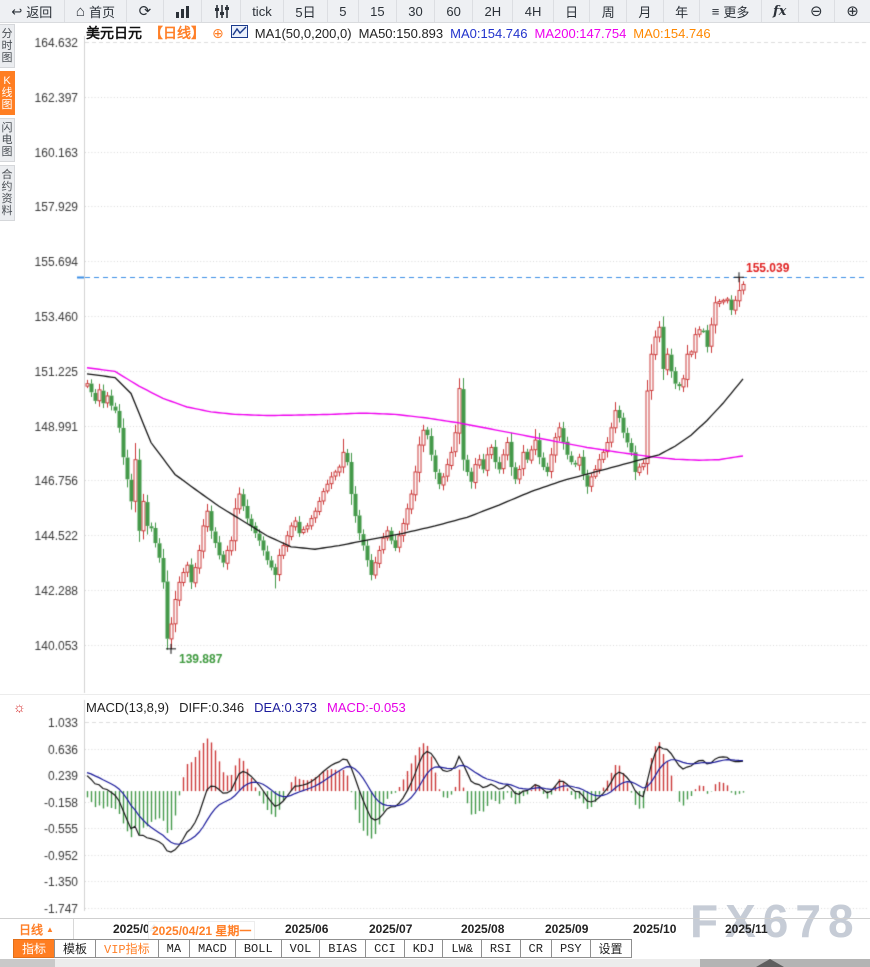 The image size is (870, 967). What do you see at coordinates (135, 929) in the screenshot?
I see `x-axis-label-apr: 2025/04` at bounding box center [135, 929].